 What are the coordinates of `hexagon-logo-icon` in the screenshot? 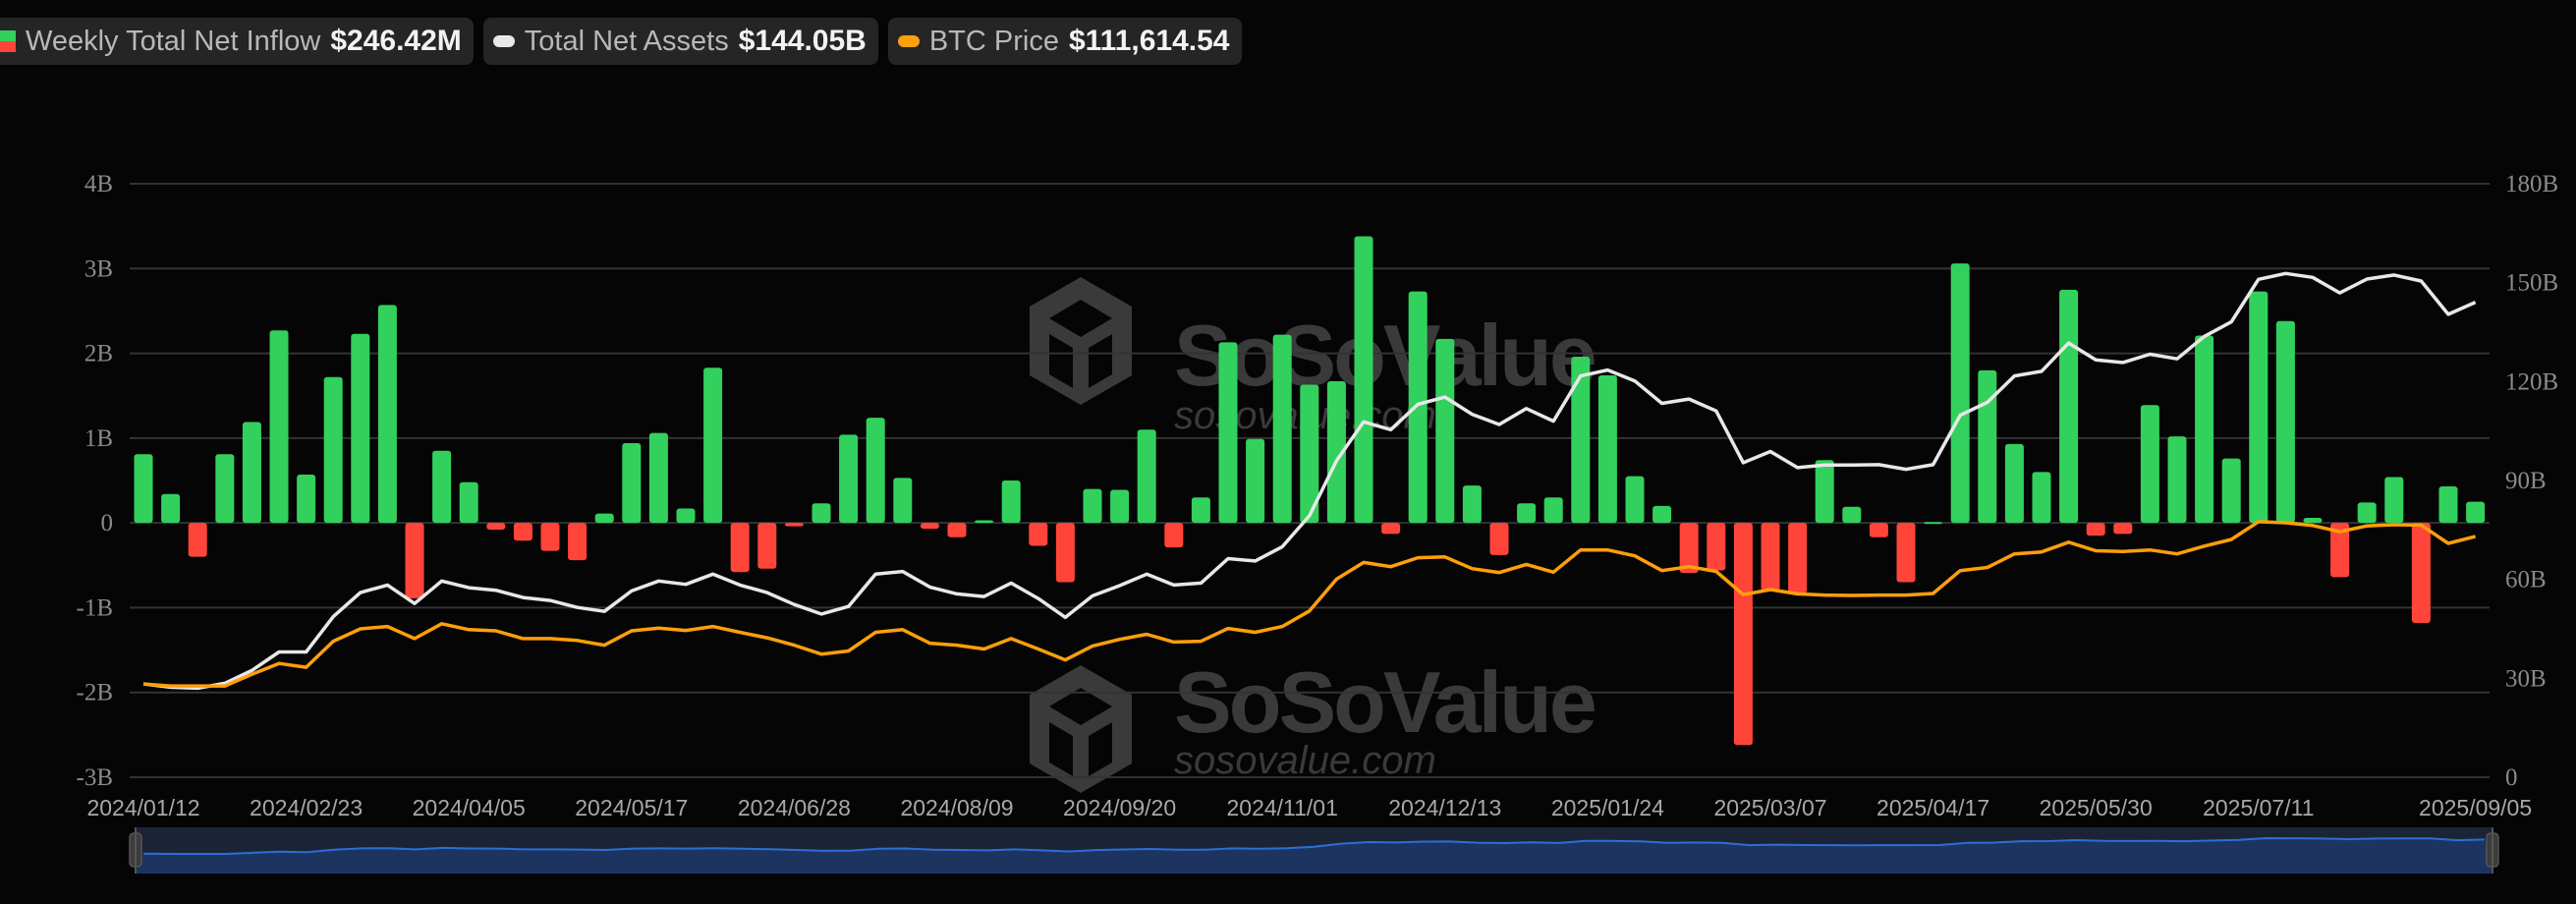 It's located at (1081, 341).